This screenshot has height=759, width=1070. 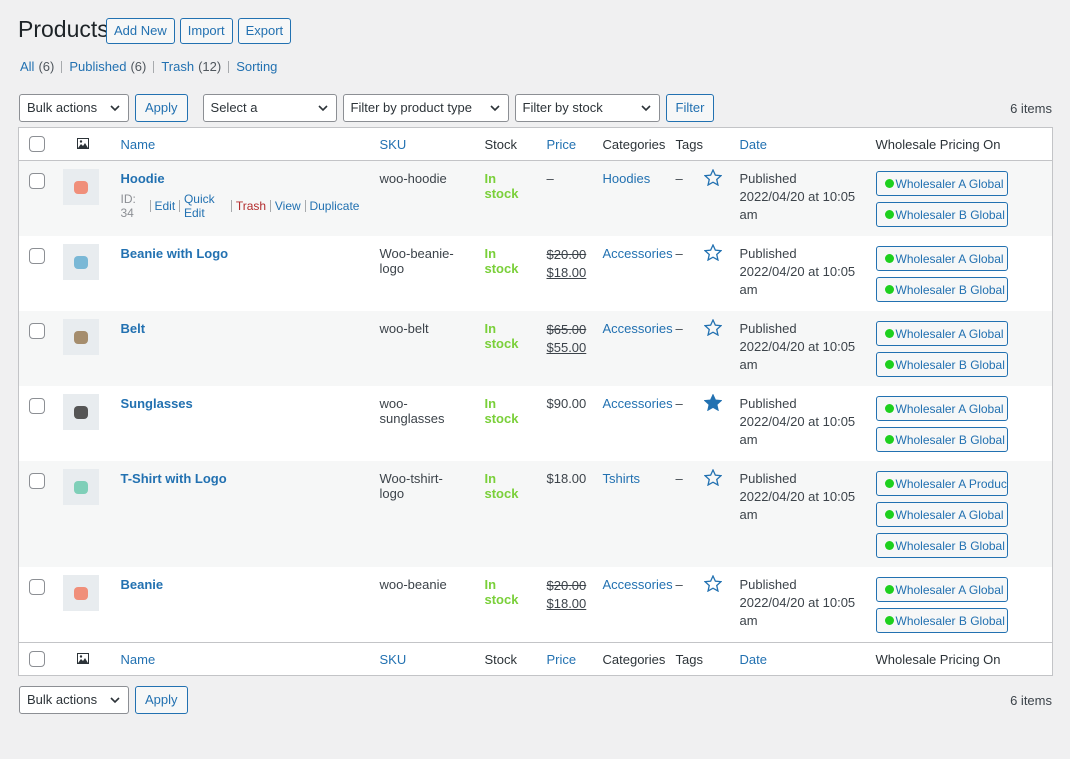 I want to click on view-link: Published, so click(x=98, y=66).